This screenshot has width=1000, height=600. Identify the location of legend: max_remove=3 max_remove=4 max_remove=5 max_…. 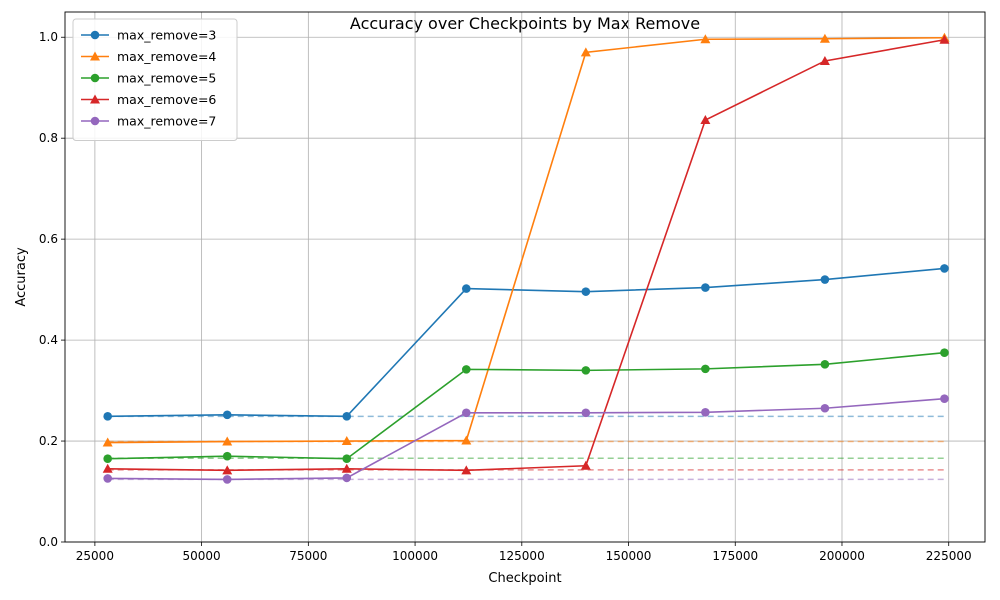
(155, 79).